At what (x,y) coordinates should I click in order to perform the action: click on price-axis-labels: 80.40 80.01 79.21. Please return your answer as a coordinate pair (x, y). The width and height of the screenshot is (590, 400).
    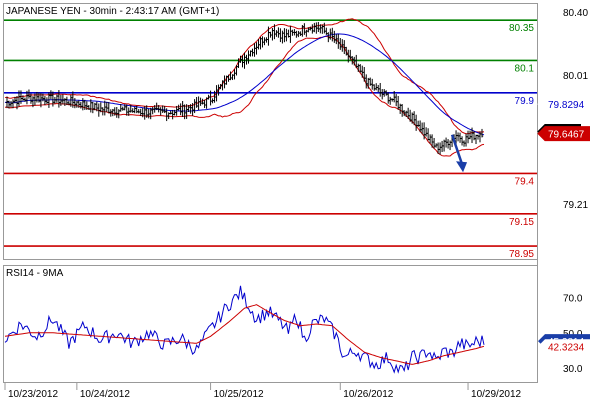
    Looking at the image, I should click on (575, 109).